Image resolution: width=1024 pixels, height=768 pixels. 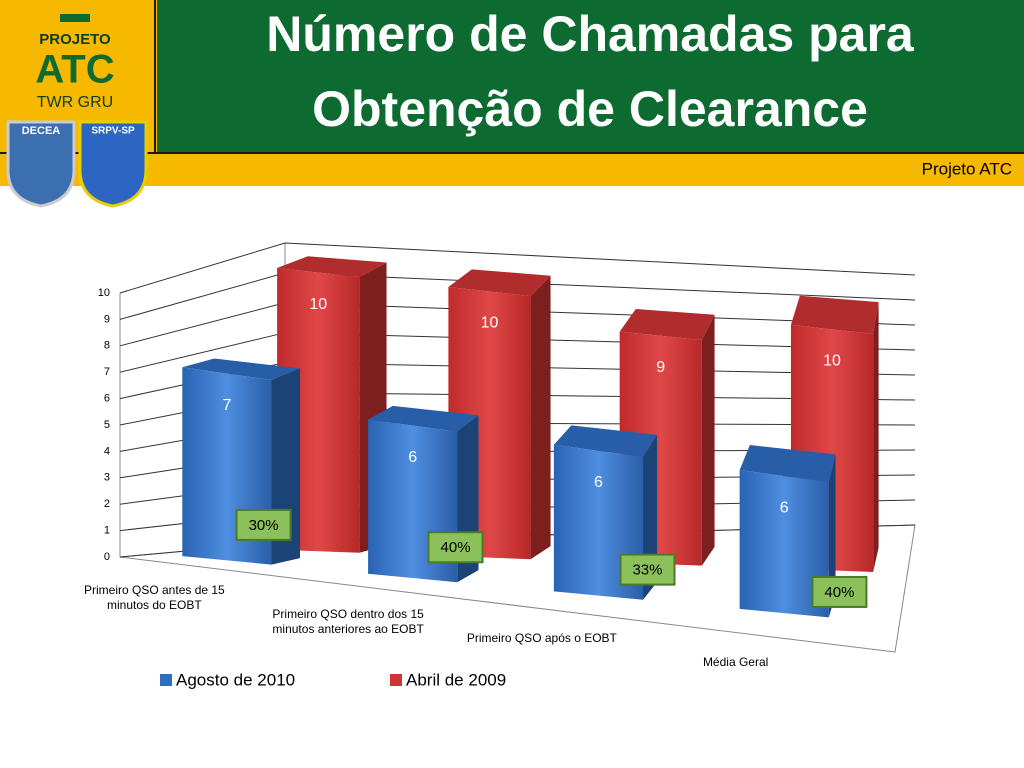 I want to click on grid-line, so click(x=517, y=268).